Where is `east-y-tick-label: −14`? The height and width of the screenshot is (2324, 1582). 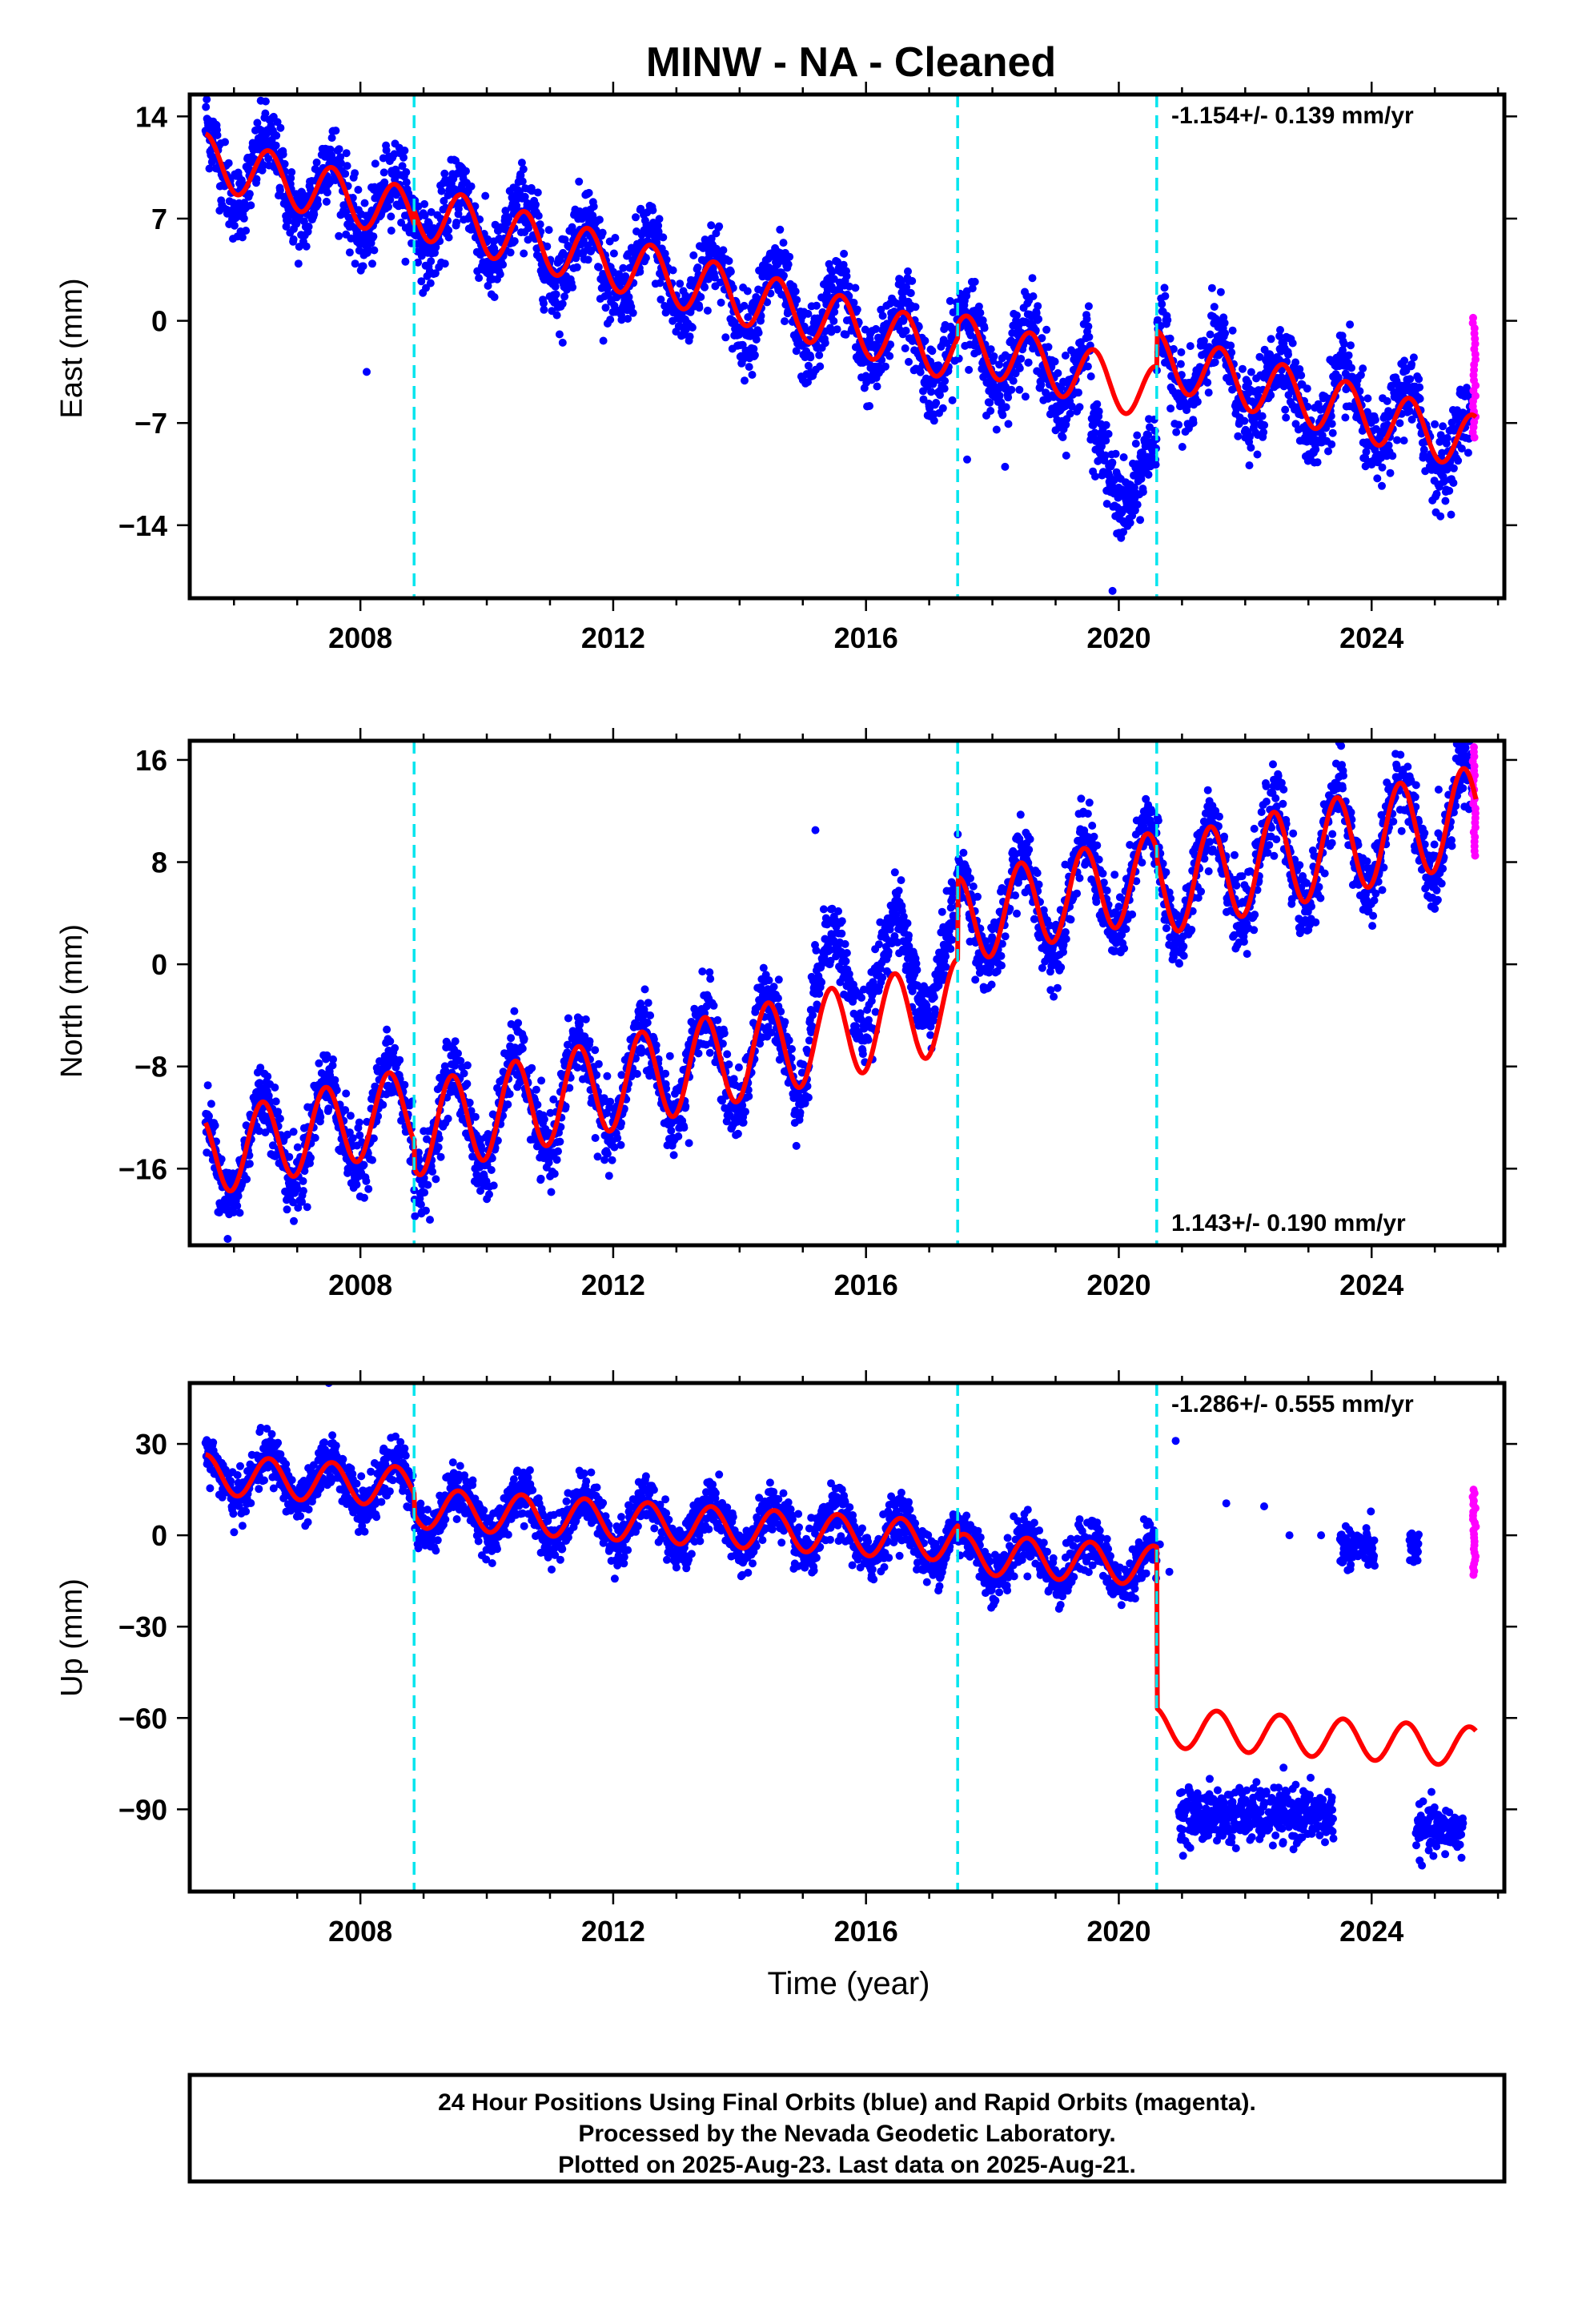
east-y-tick-label: −14 is located at coordinates (142, 525).